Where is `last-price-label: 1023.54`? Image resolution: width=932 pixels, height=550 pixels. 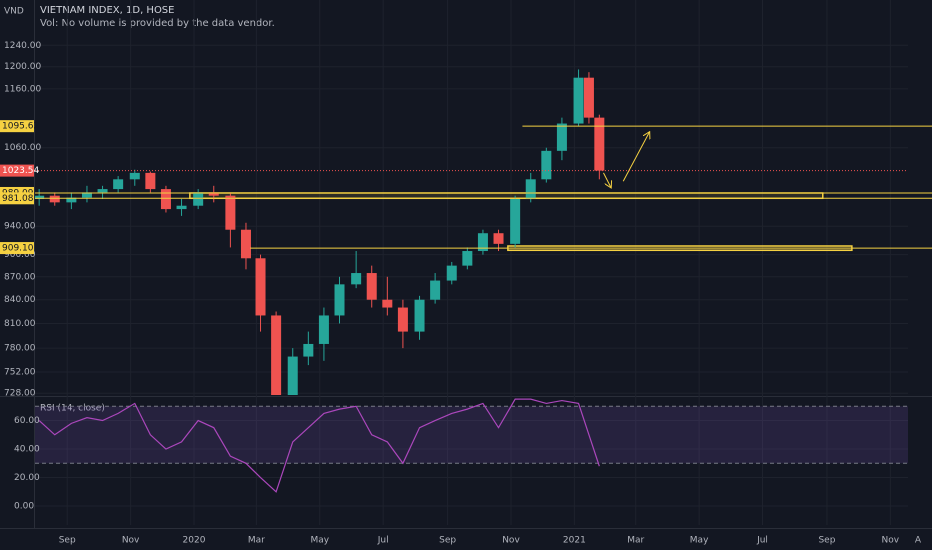 last-price-label: 1023.54 is located at coordinates (20, 171).